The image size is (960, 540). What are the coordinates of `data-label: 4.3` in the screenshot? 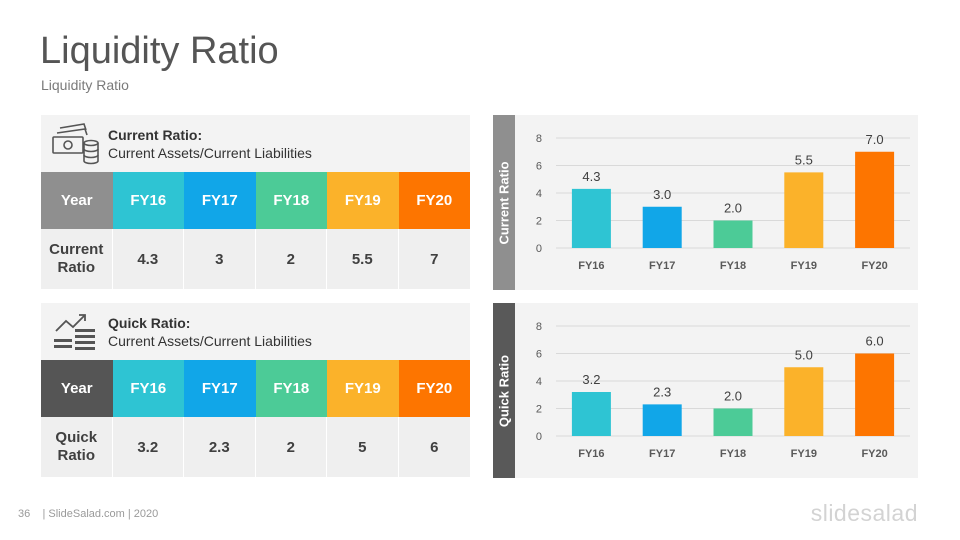 It's located at (591, 176).